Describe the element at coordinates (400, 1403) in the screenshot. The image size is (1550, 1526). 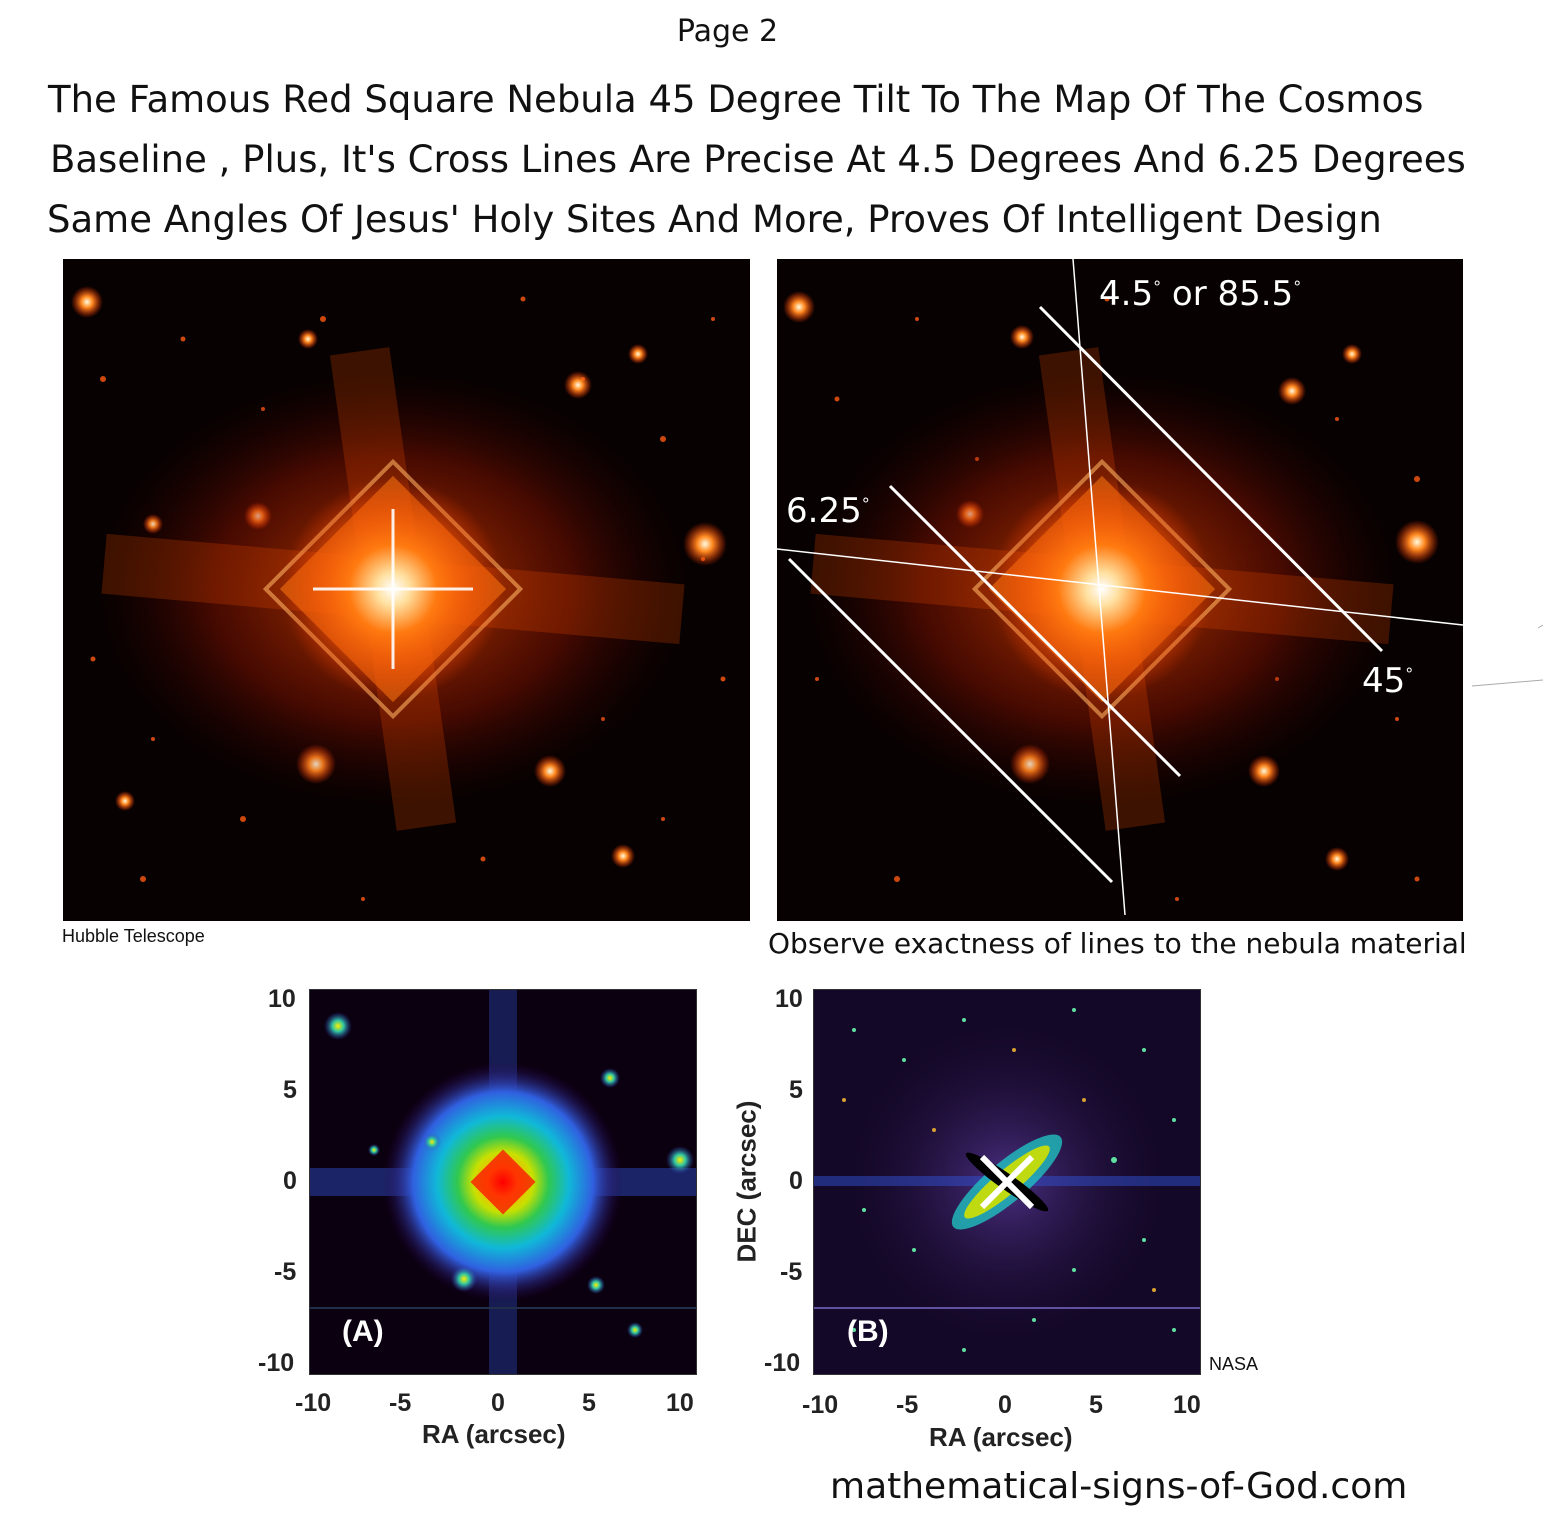
I see `plot-a-x-tick-minus5: -5` at that location.